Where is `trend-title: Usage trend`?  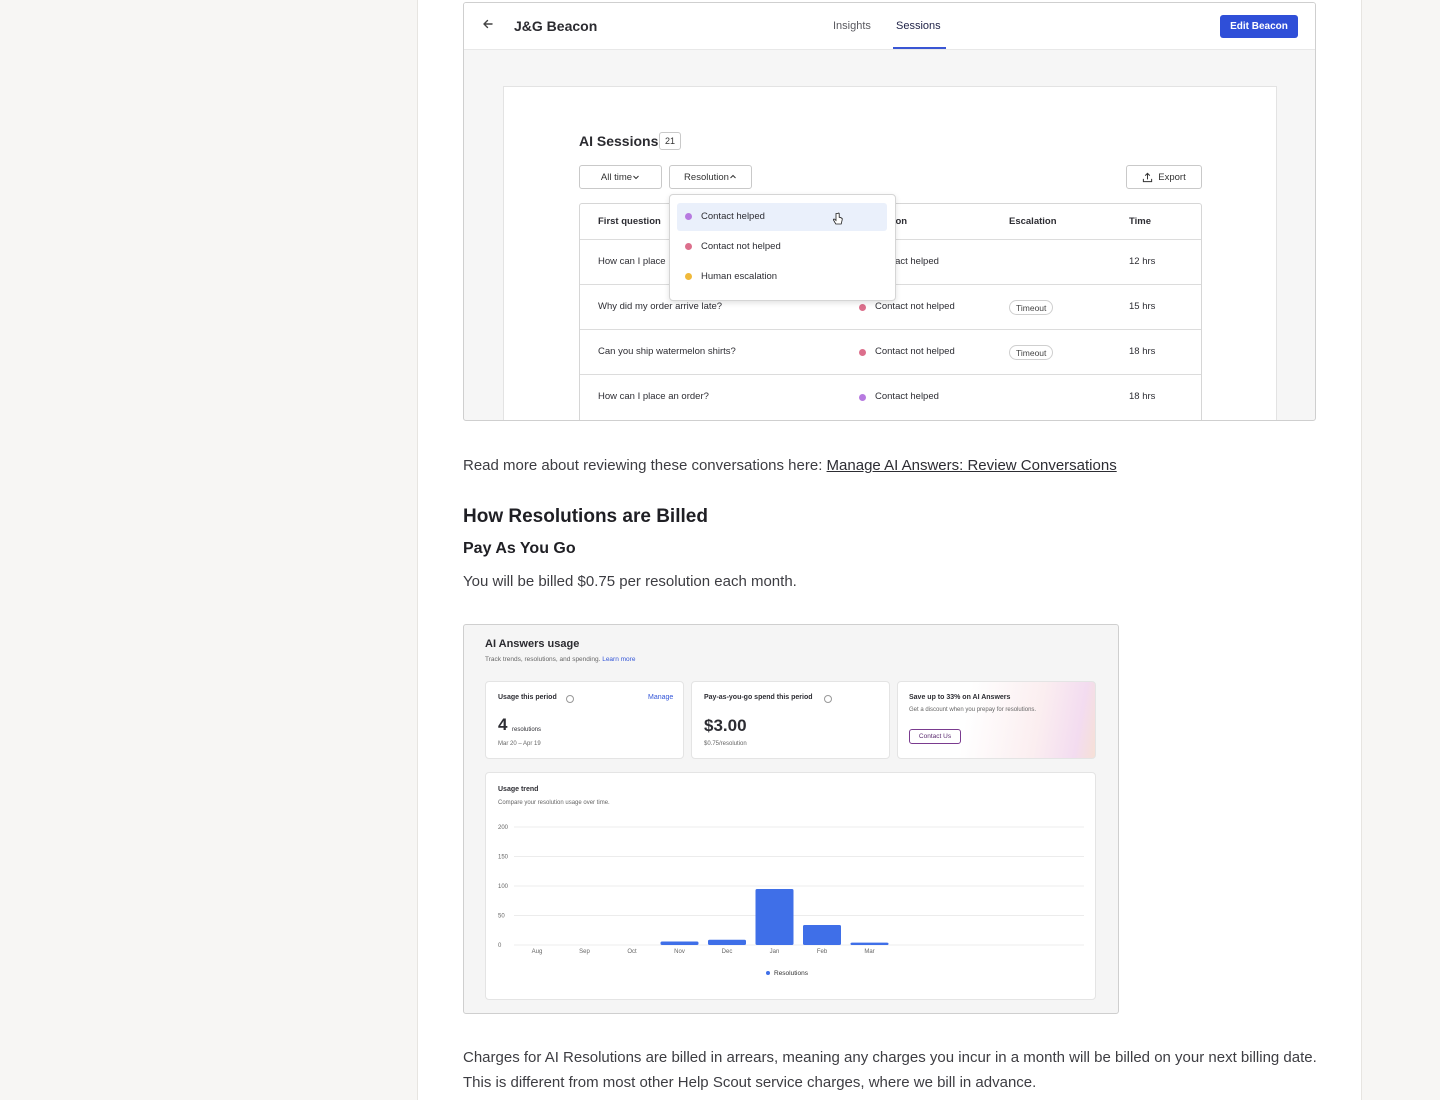 trend-title: Usage trend is located at coordinates (518, 789).